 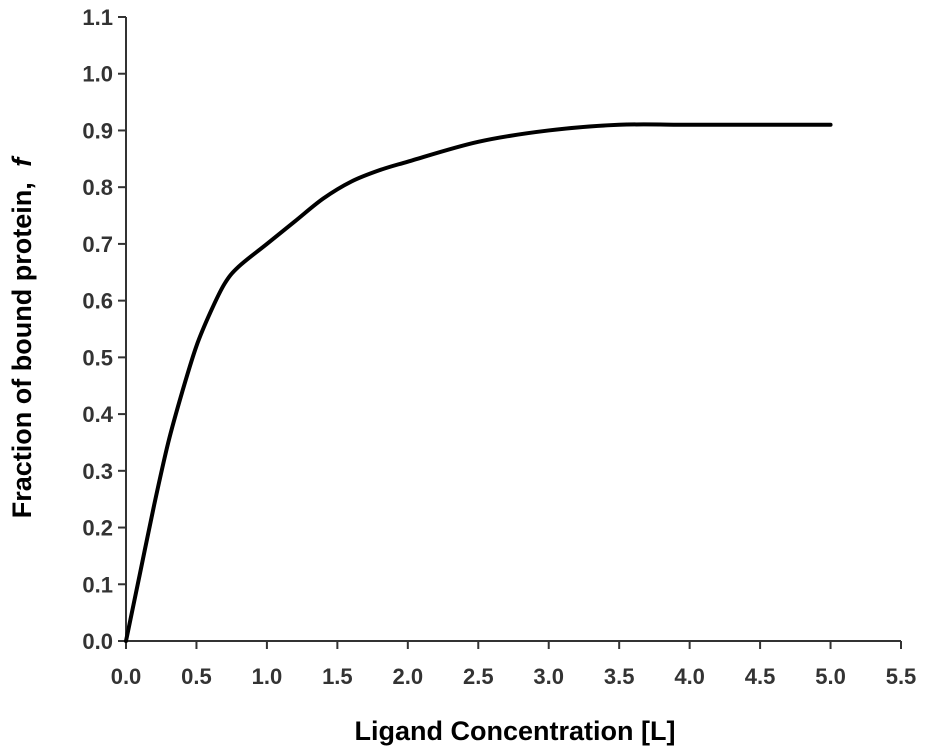 What do you see at coordinates (196, 676) in the screenshot?
I see `x-tick-label: 0.5` at bounding box center [196, 676].